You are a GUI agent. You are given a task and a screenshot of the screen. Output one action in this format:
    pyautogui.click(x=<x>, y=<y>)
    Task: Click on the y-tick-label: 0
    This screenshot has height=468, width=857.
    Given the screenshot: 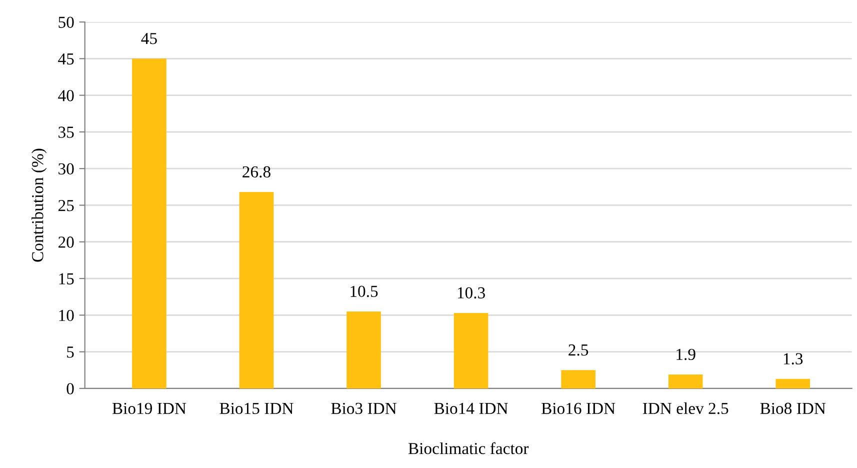 What is the action you would take?
    pyautogui.click(x=70, y=388)
    